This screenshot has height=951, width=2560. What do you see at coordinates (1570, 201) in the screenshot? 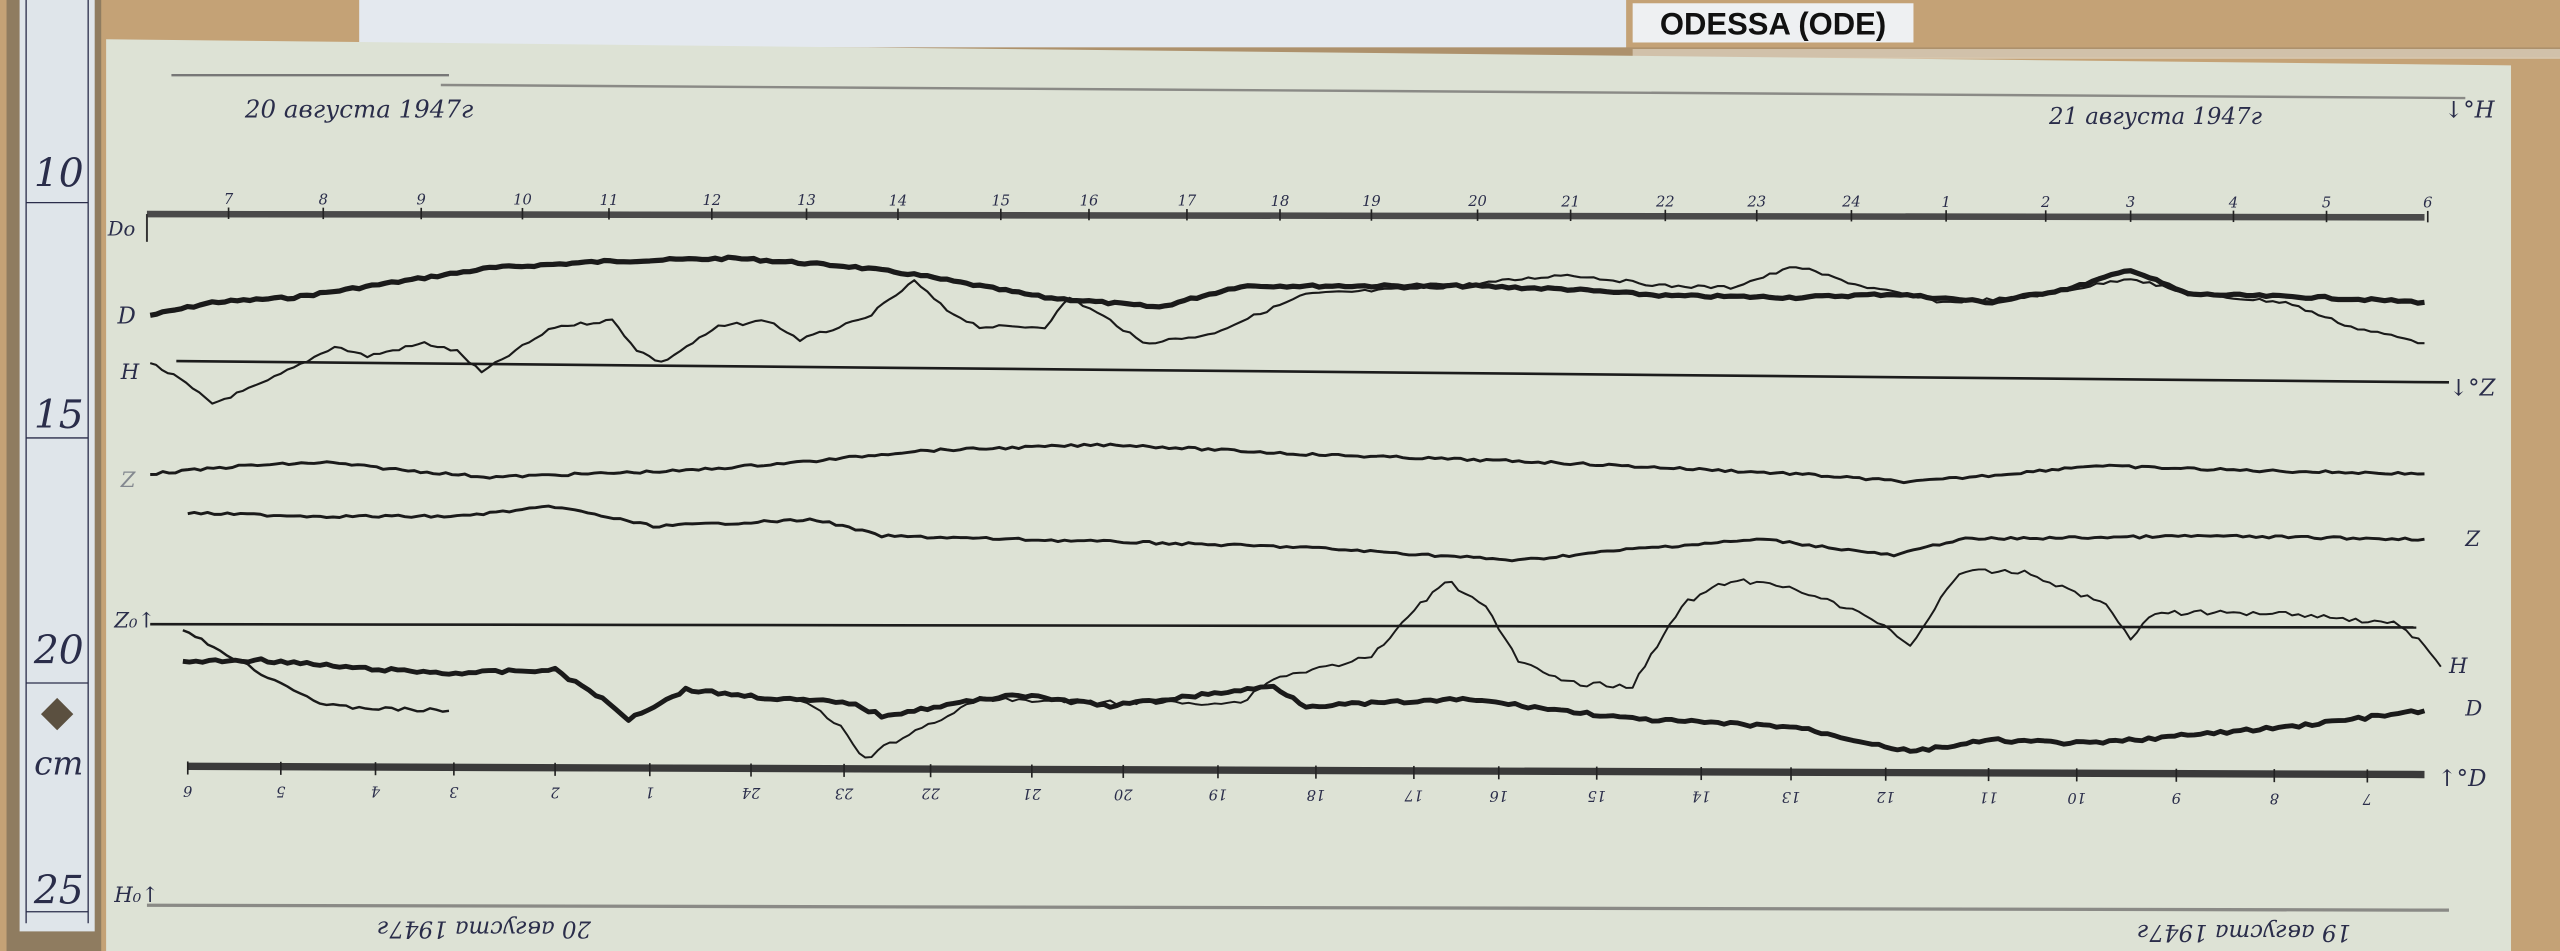
I see `top-scale-label: 21` at bounding box center [1570, 201].